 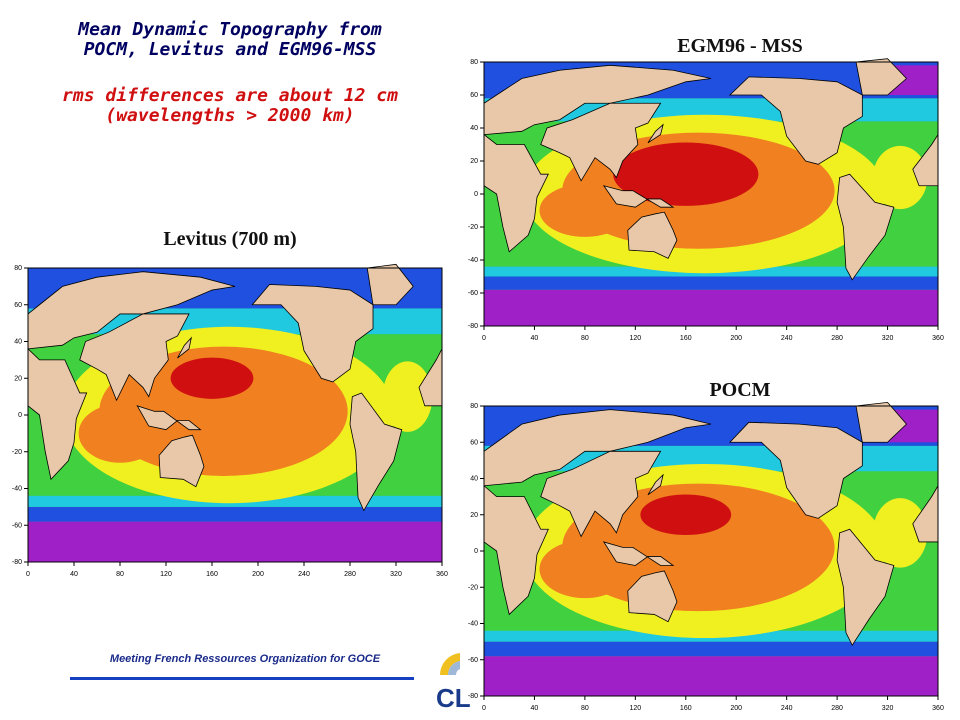 I want to click on pocm-map-title: POCM, so click(x=740, y=390).